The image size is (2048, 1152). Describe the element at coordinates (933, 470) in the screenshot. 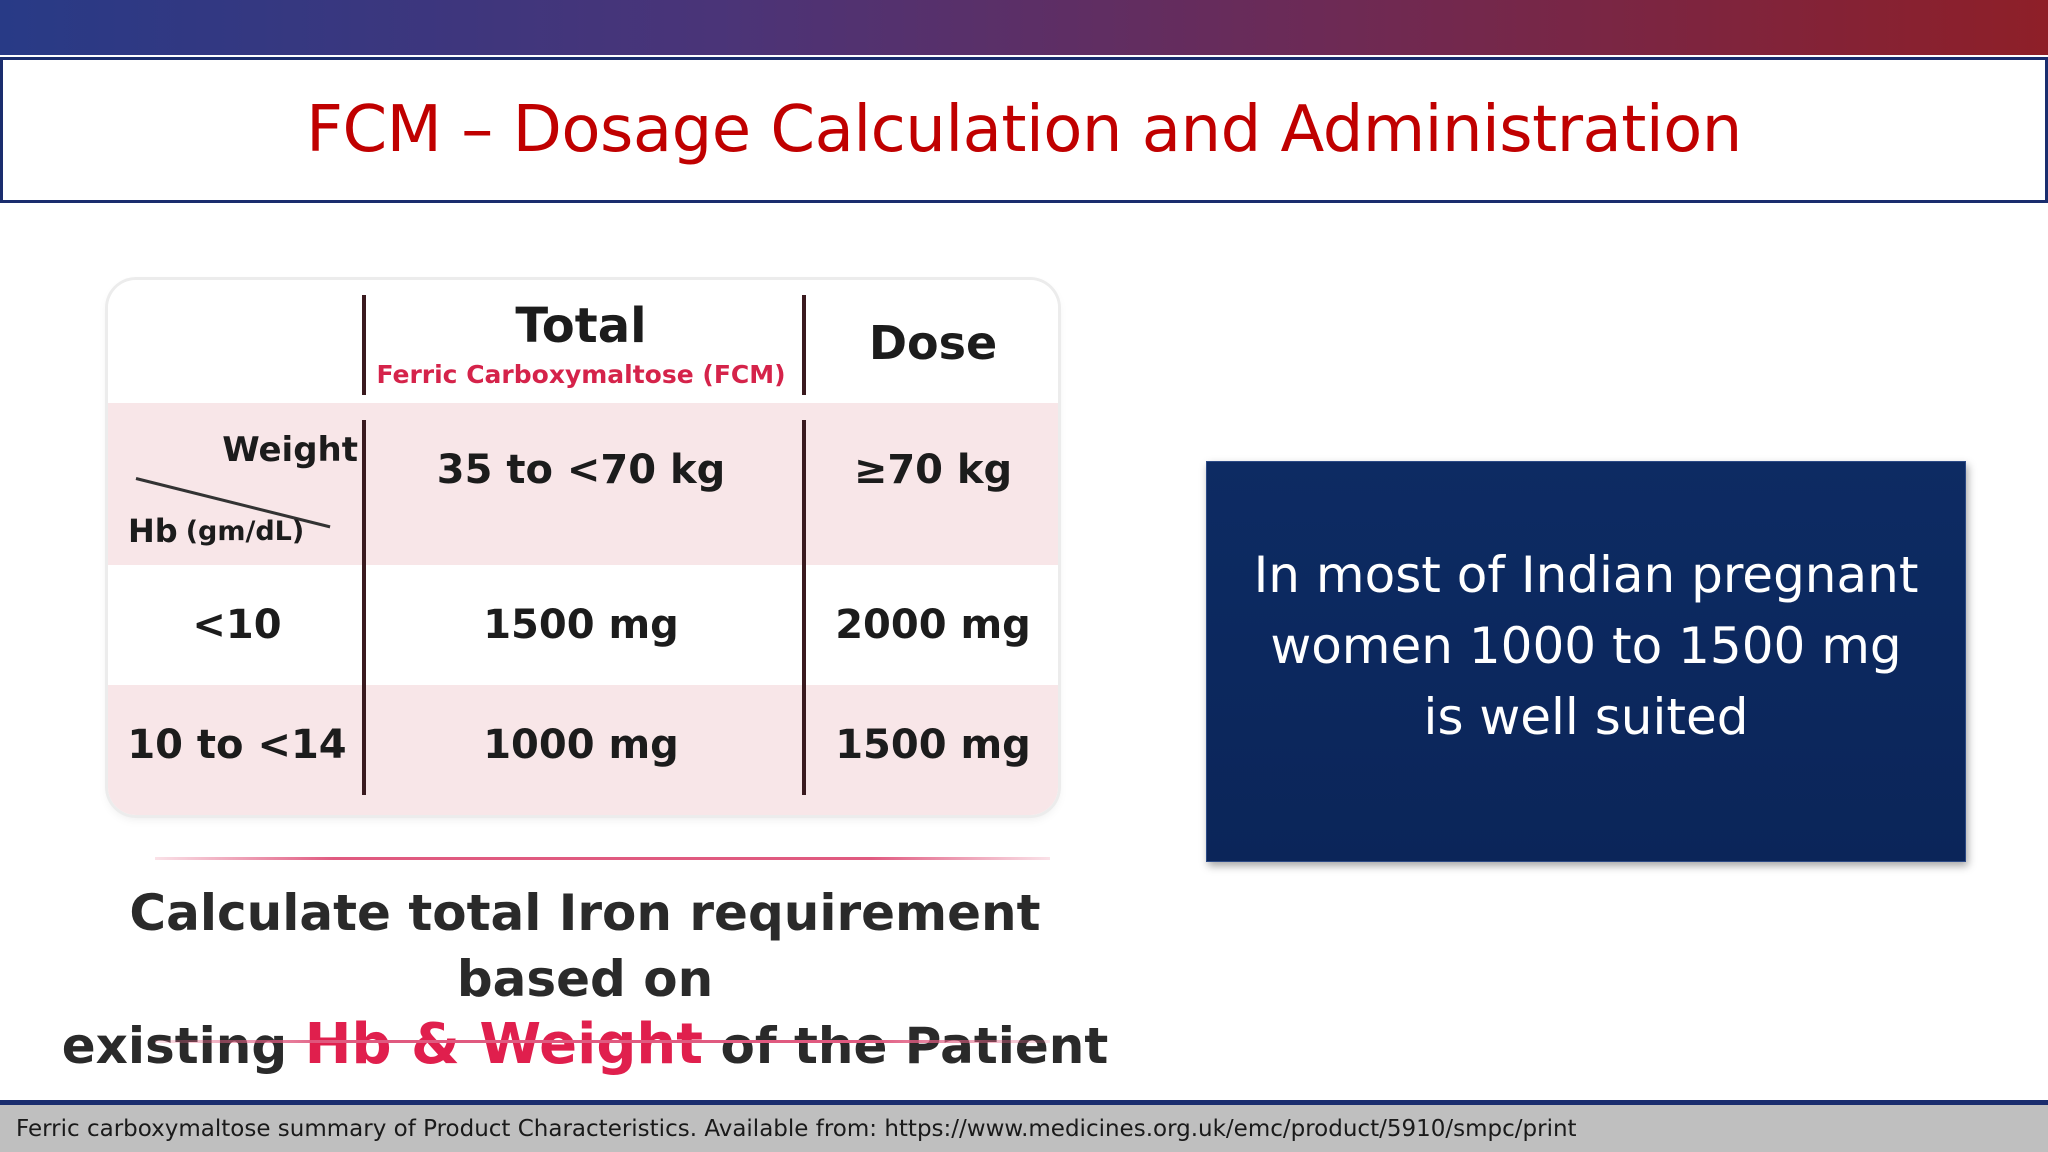

I see `weight-range-2: ≥70 kg` at that location.